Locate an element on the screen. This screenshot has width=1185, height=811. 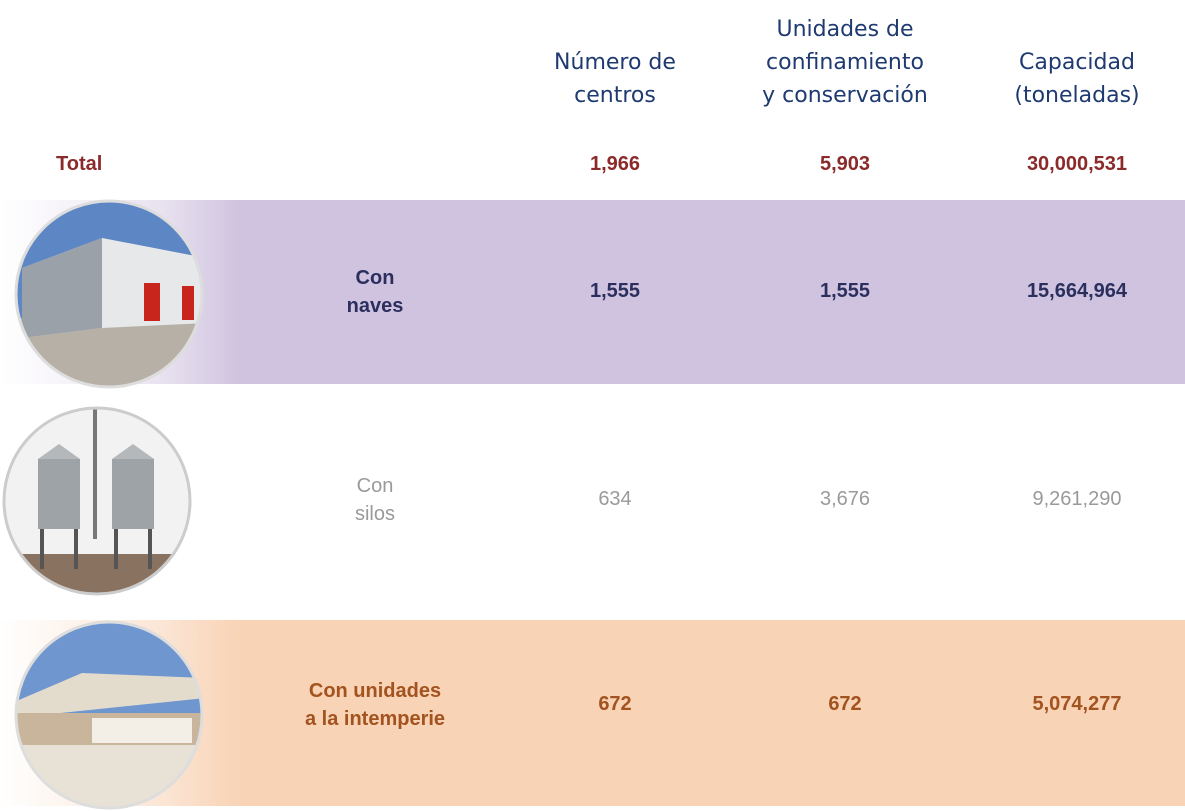
header-line: Unidades de is located at coordinates (845, 29).